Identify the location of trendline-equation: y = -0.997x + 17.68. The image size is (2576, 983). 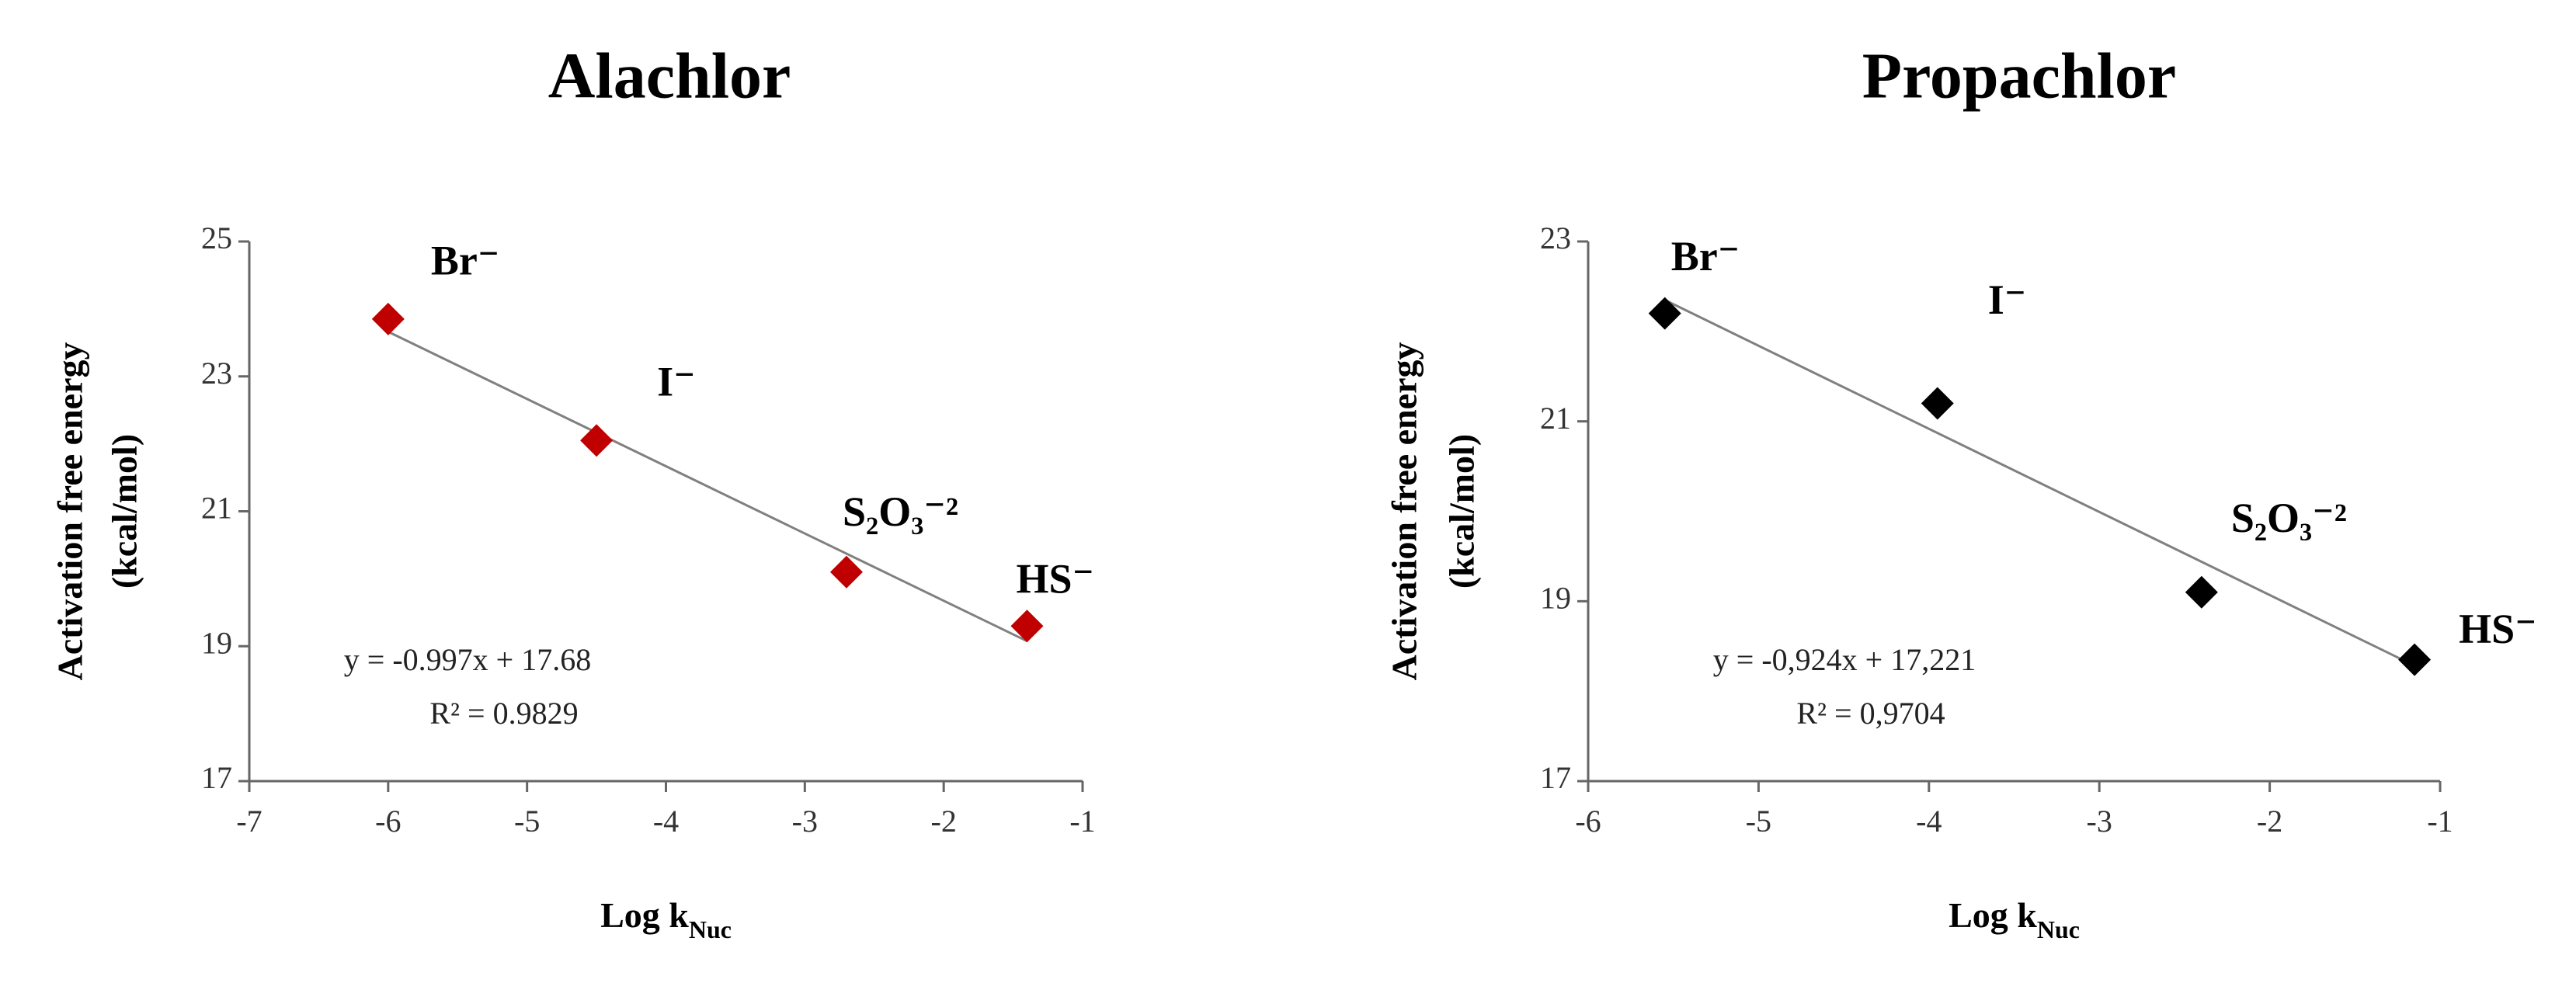
(467, 659).